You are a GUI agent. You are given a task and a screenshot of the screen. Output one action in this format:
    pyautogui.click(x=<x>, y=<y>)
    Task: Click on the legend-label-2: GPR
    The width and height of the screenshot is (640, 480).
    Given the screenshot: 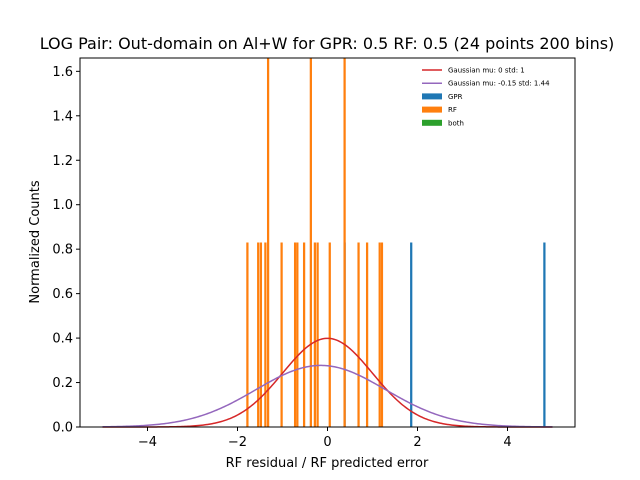 What is the action you would take?
    pyautogui.click(x=455, y=97)
    